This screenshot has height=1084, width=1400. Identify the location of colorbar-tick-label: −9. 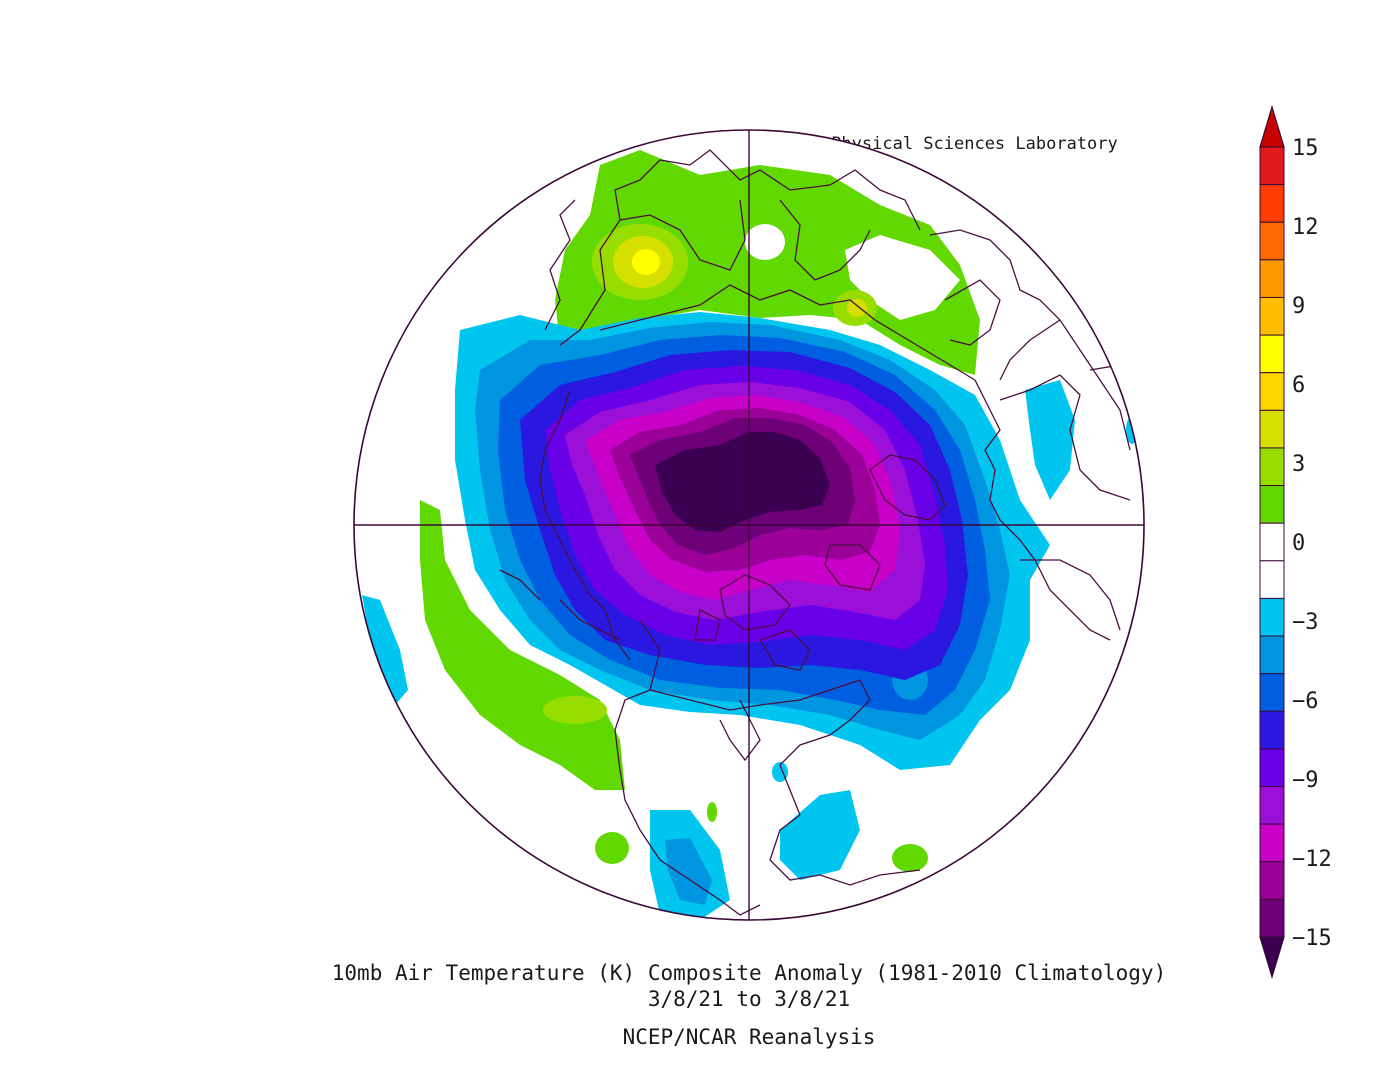
(1305, 780).